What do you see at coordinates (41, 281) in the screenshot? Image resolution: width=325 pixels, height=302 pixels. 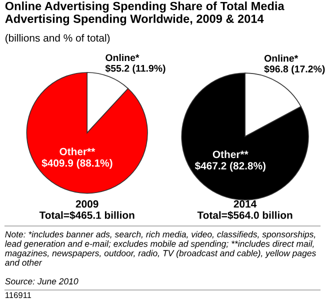 I see `source-note: Source: June 2010` at bounding box center [41, 281].